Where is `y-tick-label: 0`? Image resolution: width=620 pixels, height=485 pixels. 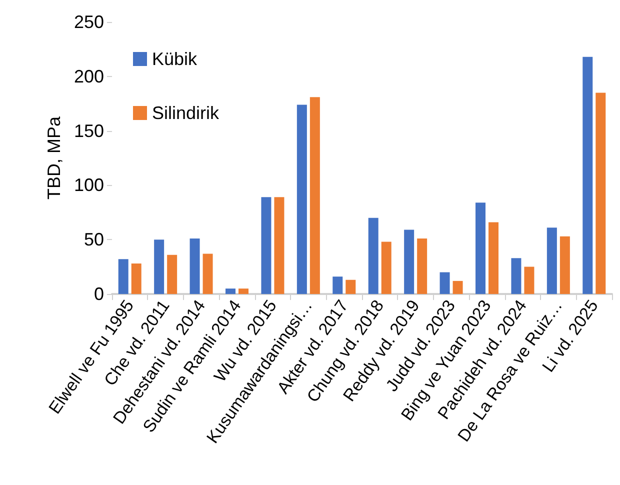
y-tick-label: 0 is located at coordinates (99, 294).